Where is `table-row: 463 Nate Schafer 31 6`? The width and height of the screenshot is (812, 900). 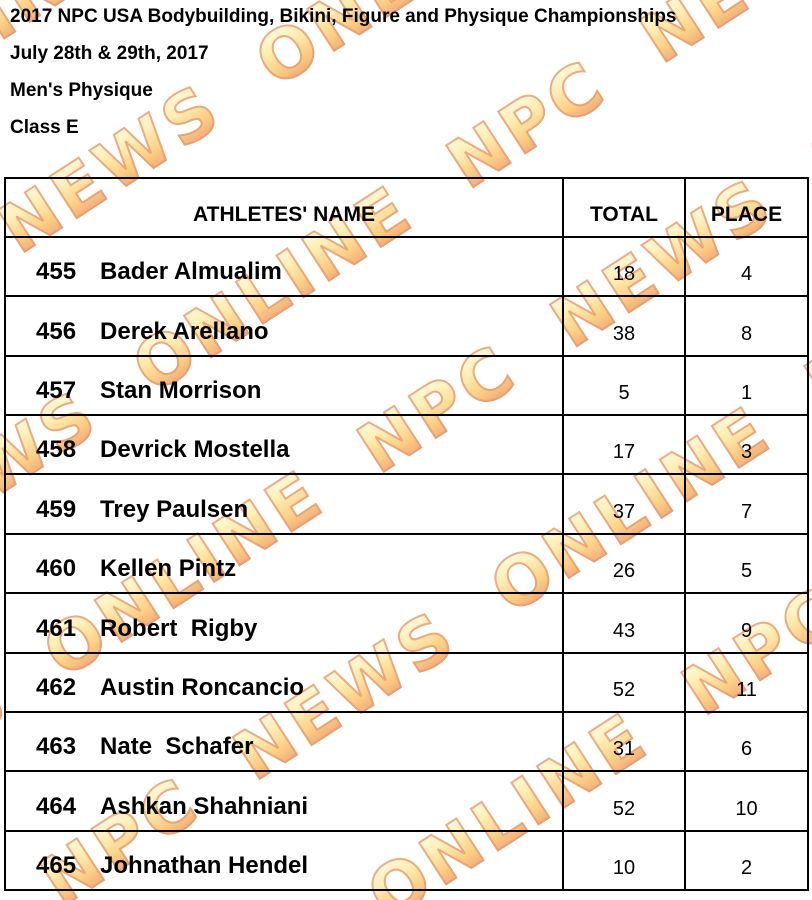
table-row: 463 Nate Schafer 31 6 is located at coordinates (406, 741).